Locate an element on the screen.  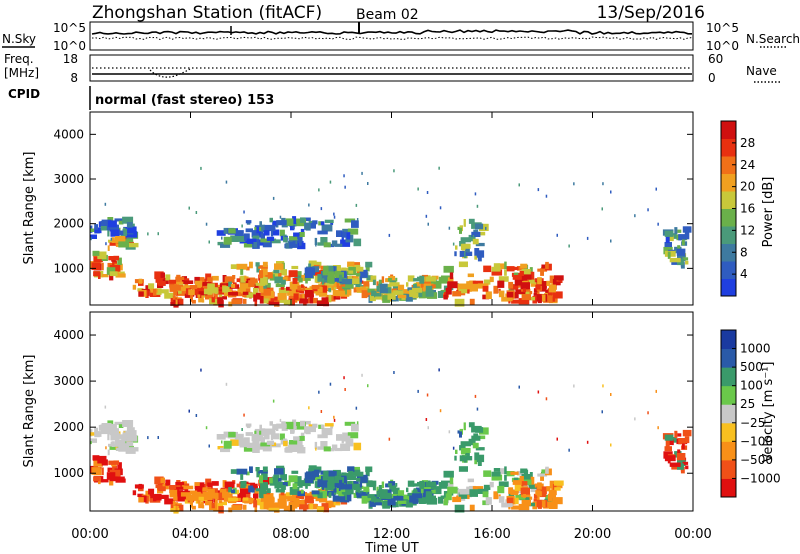
colorbar-tick-label: 20 is located at coordinates (747, 187).